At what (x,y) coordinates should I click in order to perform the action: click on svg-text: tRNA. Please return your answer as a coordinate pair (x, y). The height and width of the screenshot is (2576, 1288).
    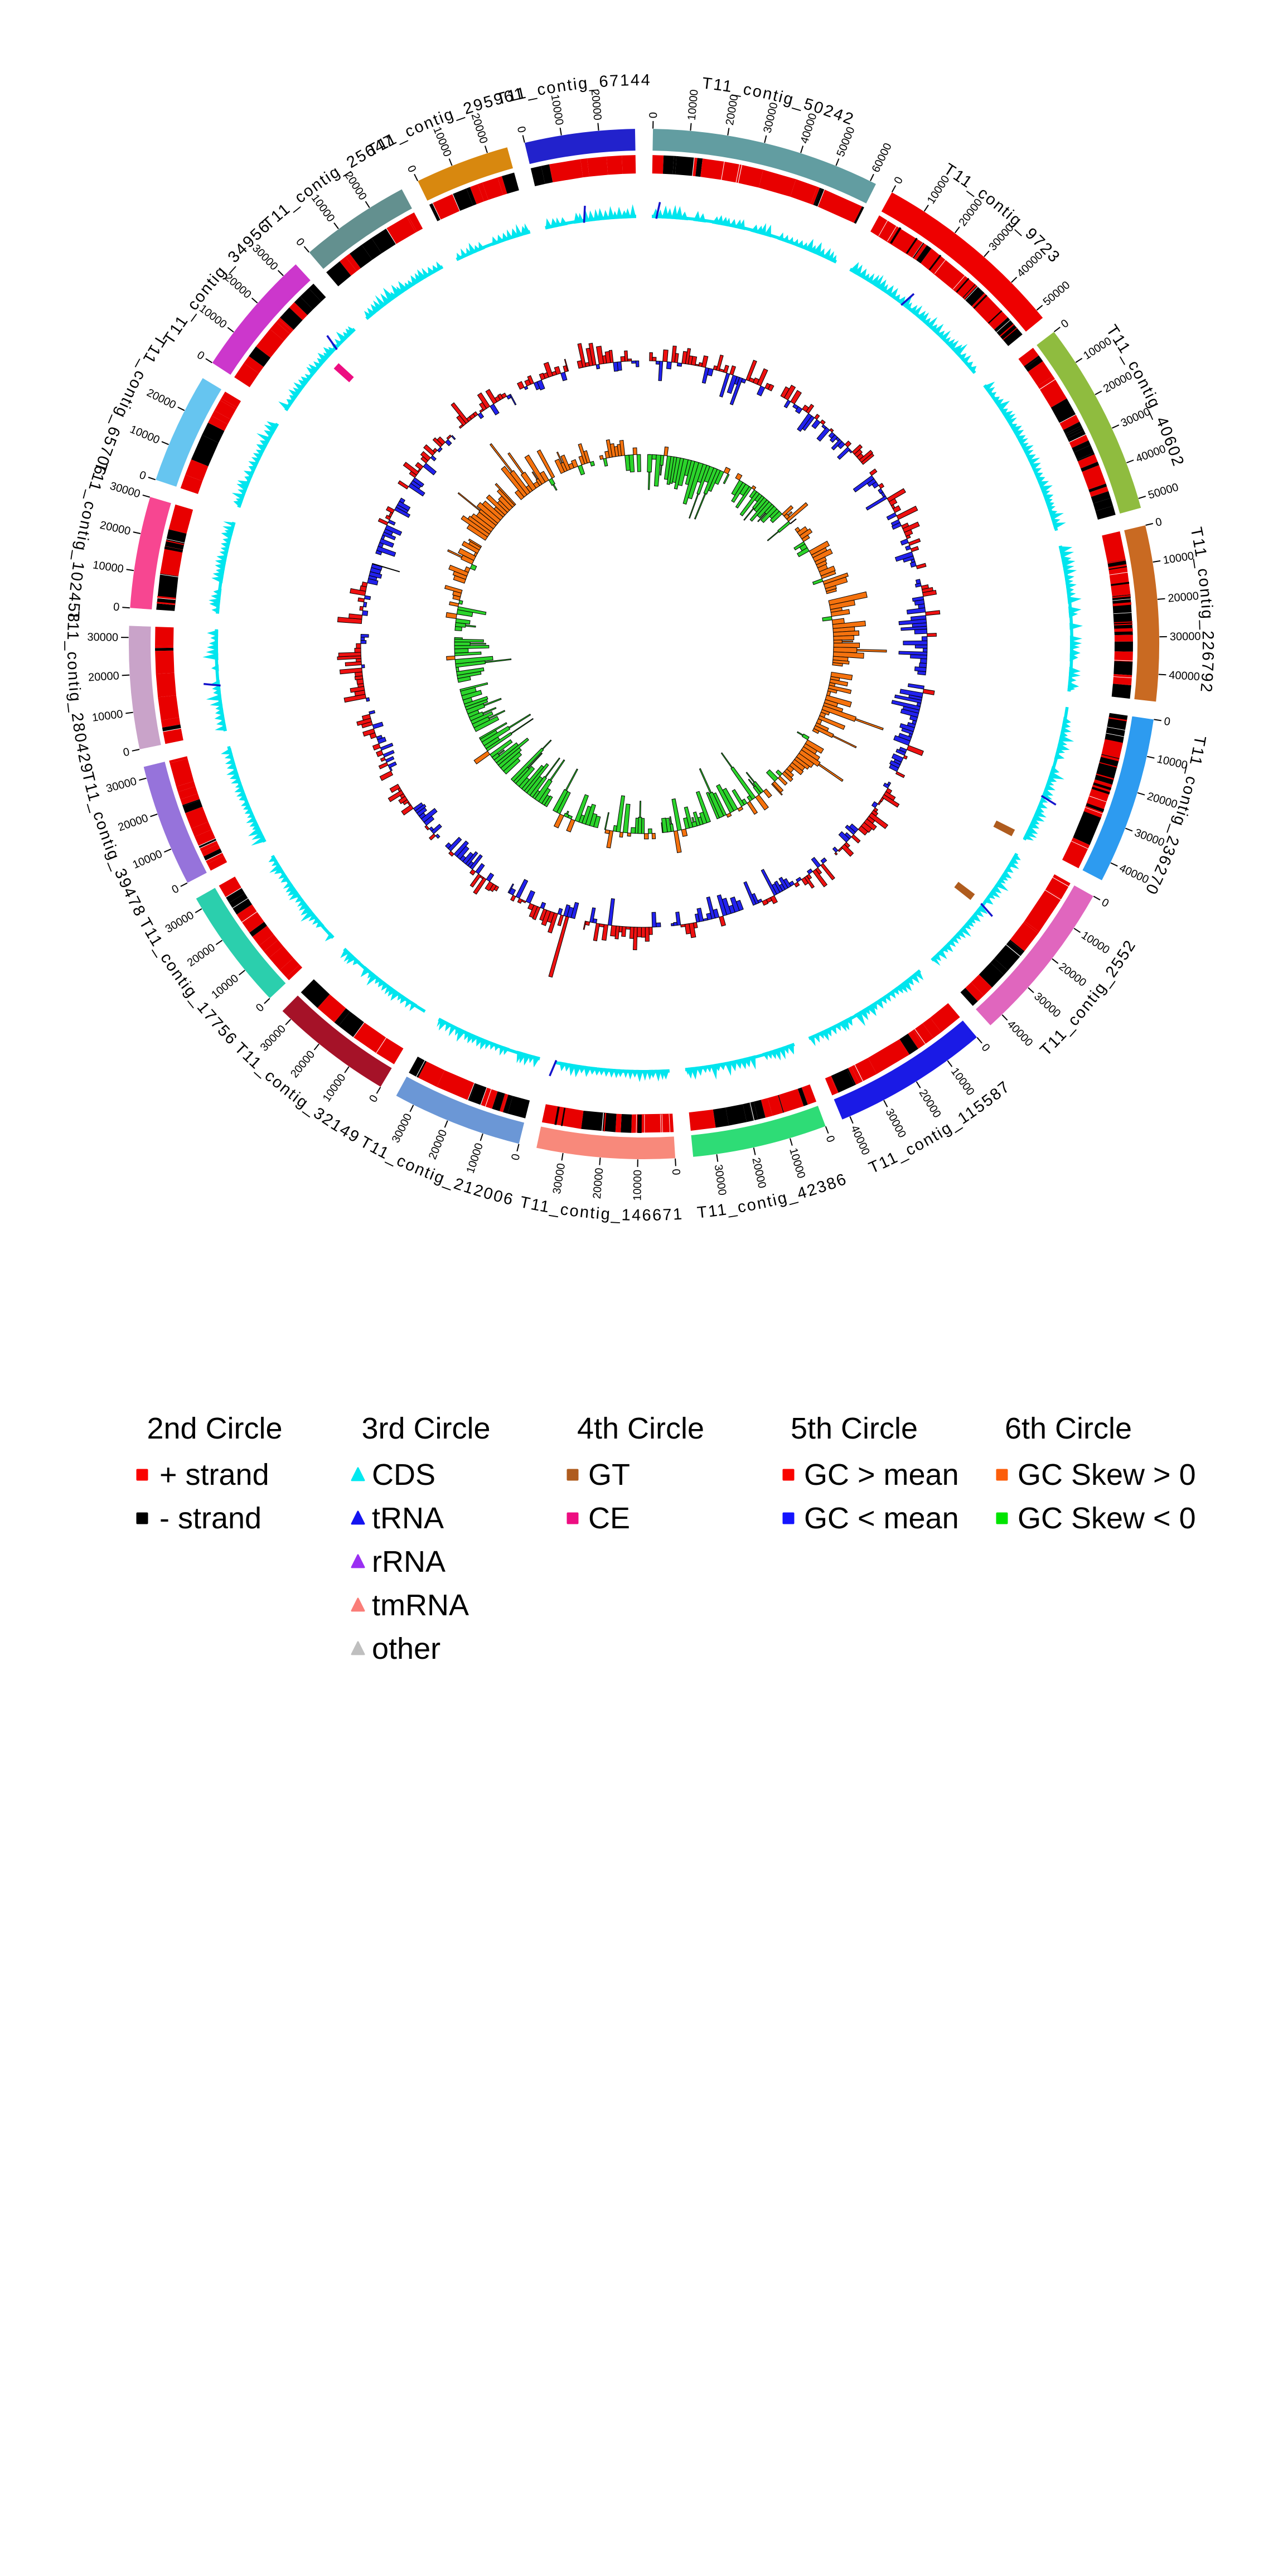
    Looking at the image, I should click on (408, 1518).